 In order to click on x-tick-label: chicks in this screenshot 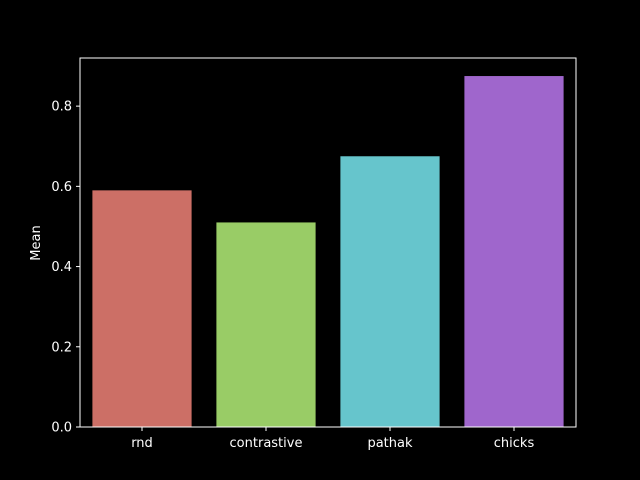, I will do `click(514, 443)`.